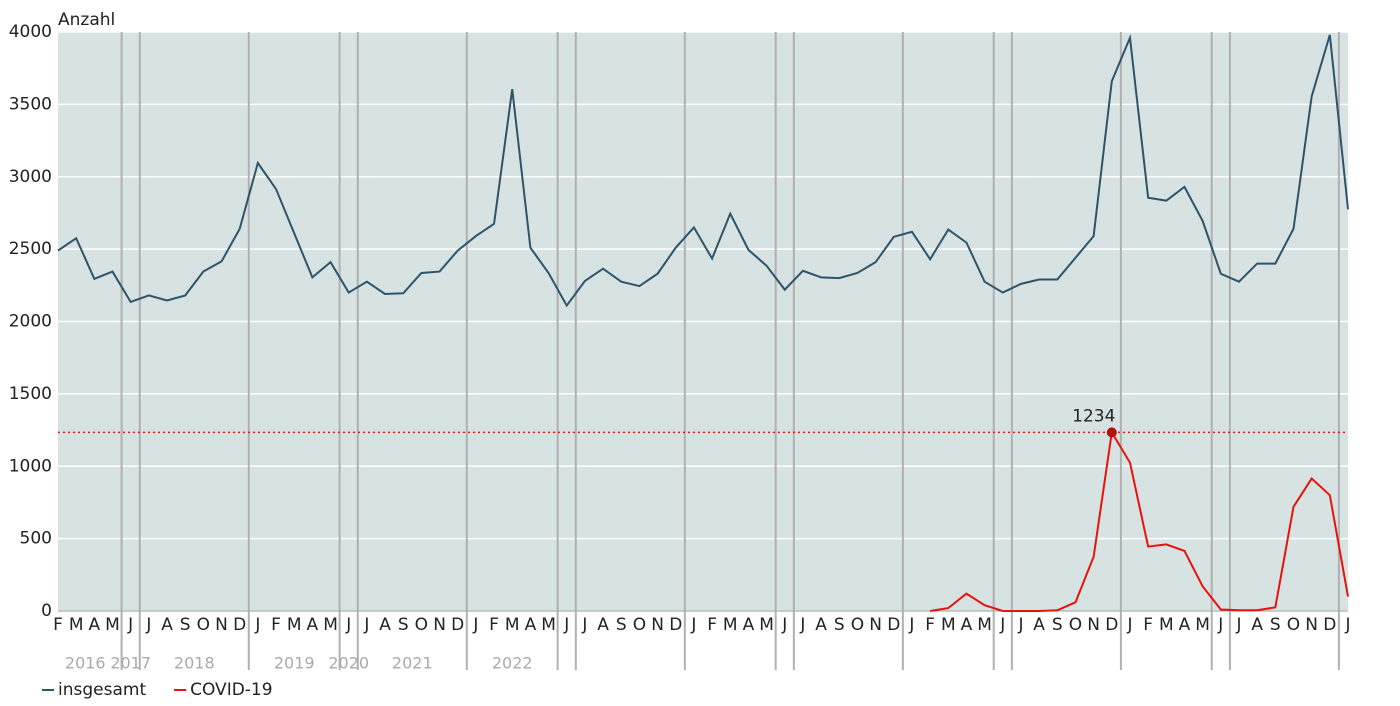 The height and width of the screenshot is (706, 1400). I want to click on y-tick-label: 1000, so click(30, 466).